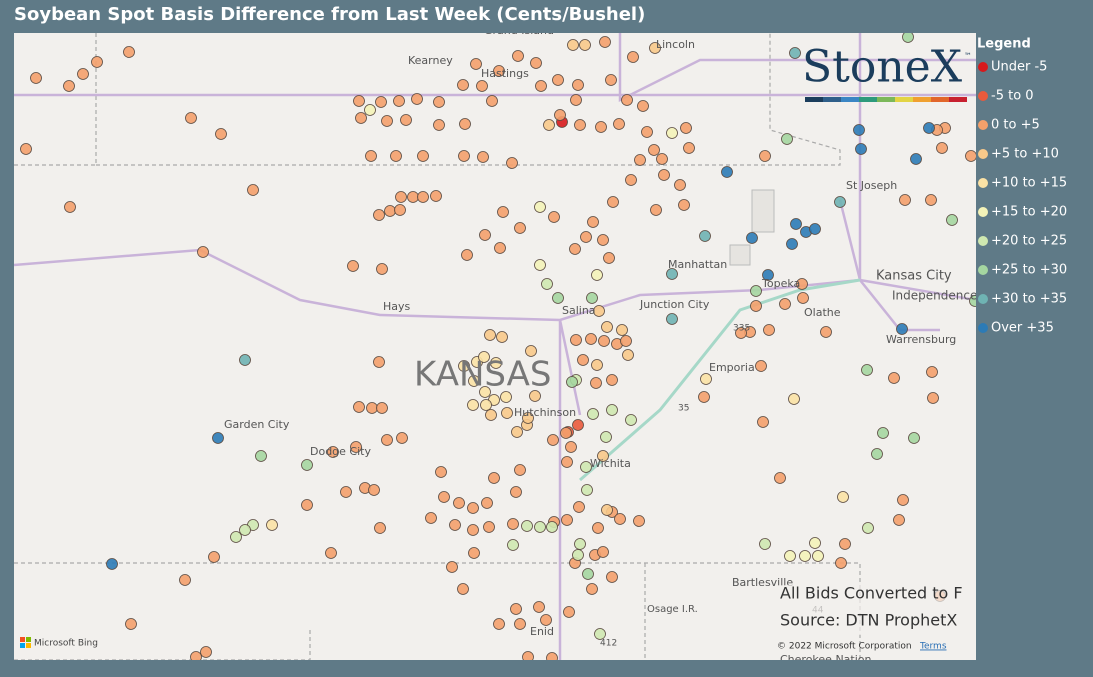 This screenshot has height=677, width=1093. I want to click on place-label: Enid, so click(542, 631).